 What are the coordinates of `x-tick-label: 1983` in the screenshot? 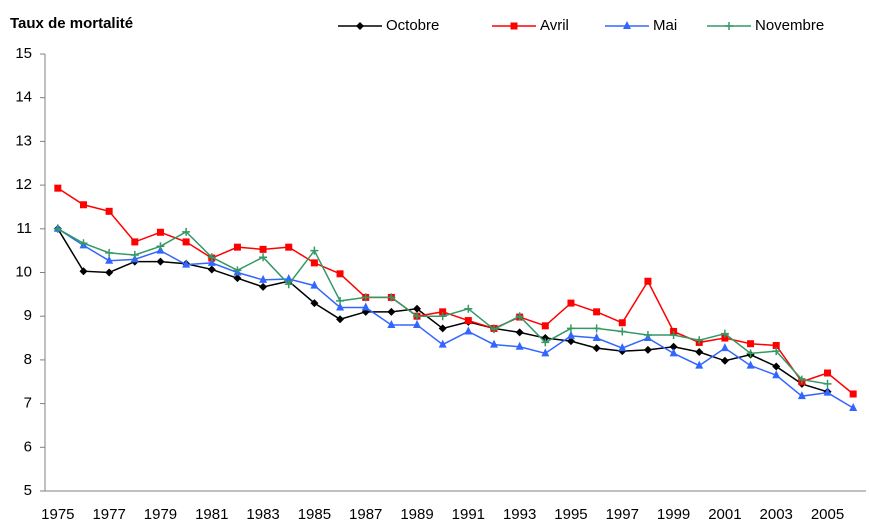 It's located at (262, 514).